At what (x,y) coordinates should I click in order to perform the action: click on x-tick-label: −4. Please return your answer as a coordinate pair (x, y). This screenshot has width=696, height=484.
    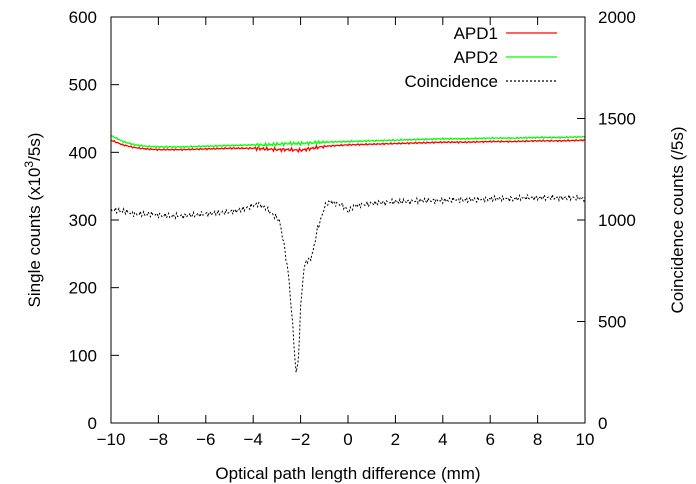
    Looking at the image, I should click on (253, 439).